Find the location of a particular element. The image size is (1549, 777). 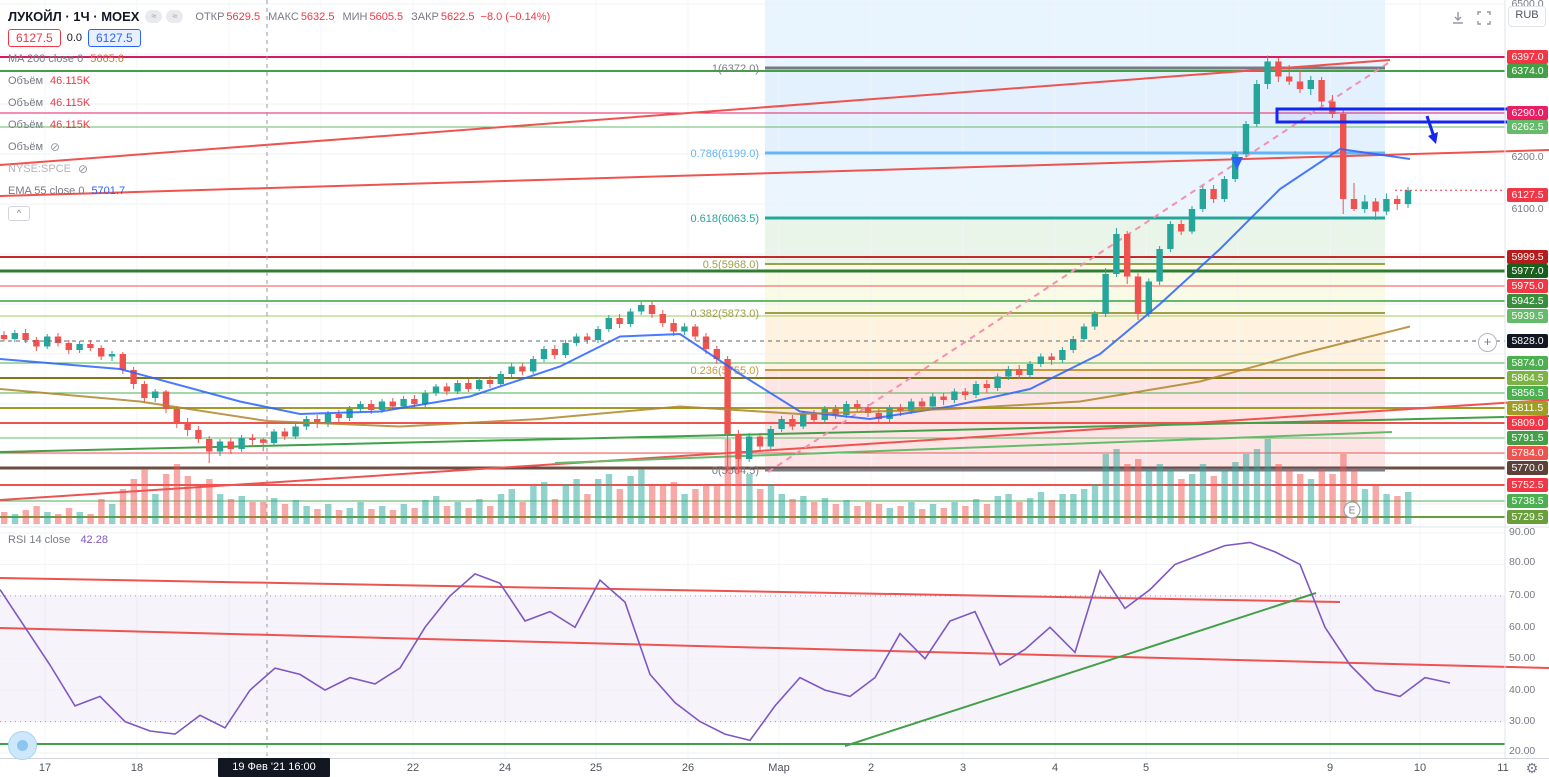

time-label: 2 is located at coordinates (871, 768).